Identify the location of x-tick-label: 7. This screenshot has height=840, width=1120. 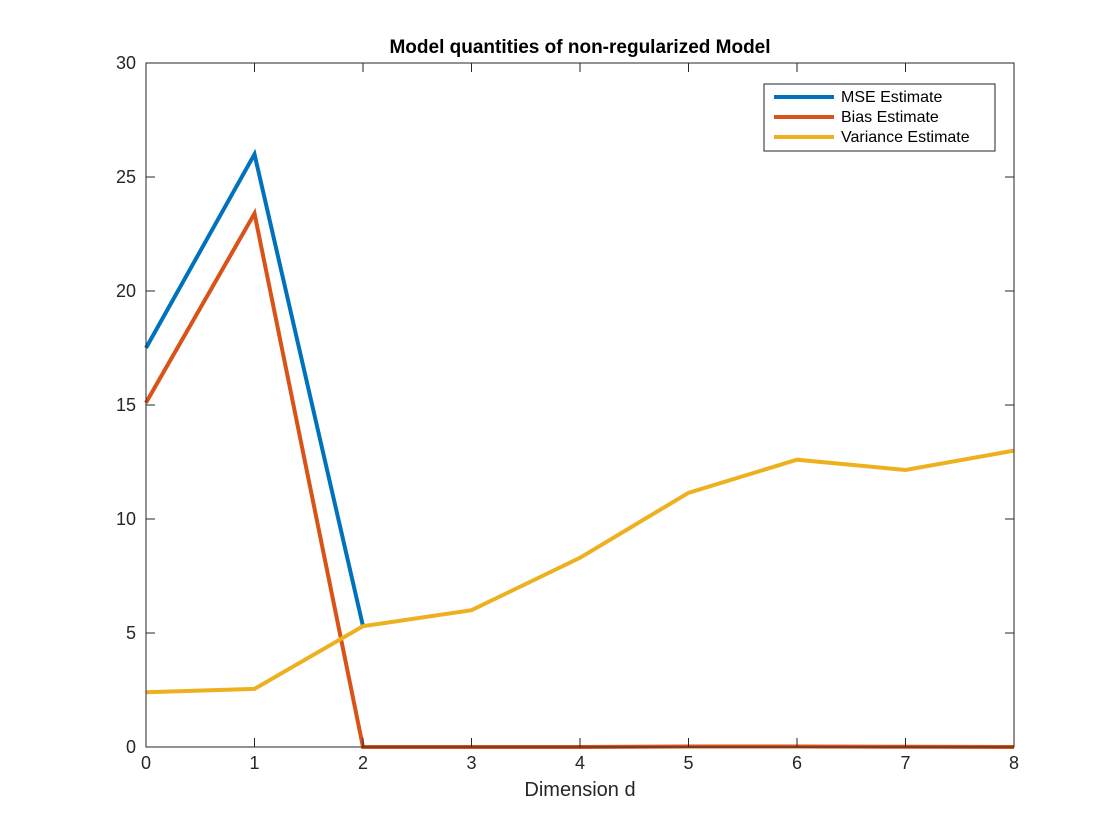
(905, 763).